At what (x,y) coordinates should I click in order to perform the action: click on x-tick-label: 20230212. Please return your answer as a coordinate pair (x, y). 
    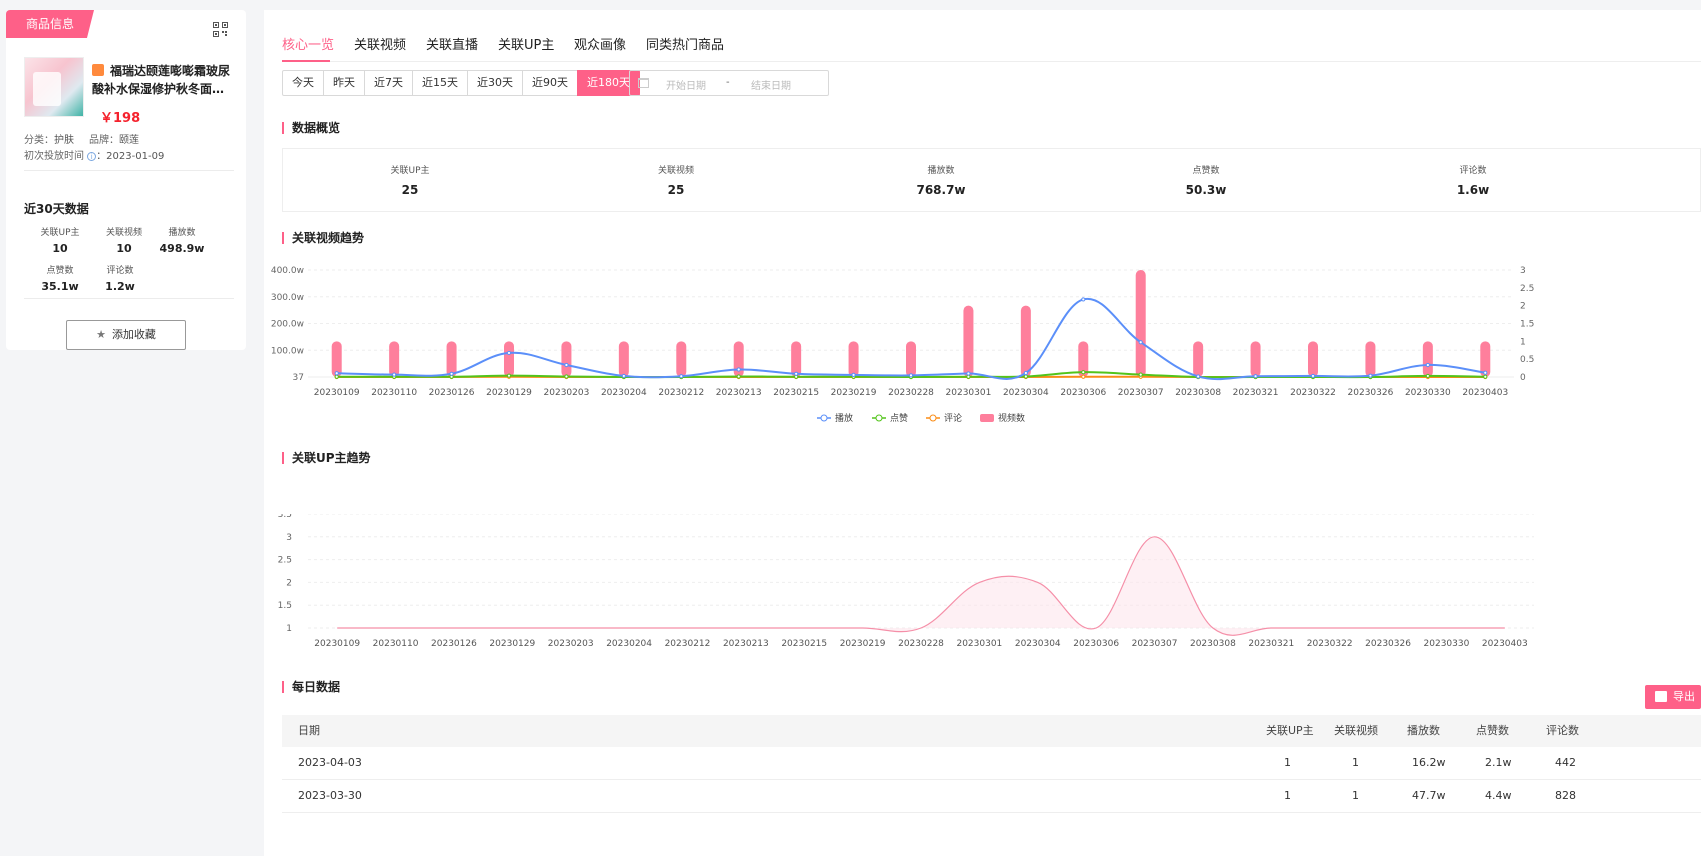
    Looking at the image, I should click on (688, 644).